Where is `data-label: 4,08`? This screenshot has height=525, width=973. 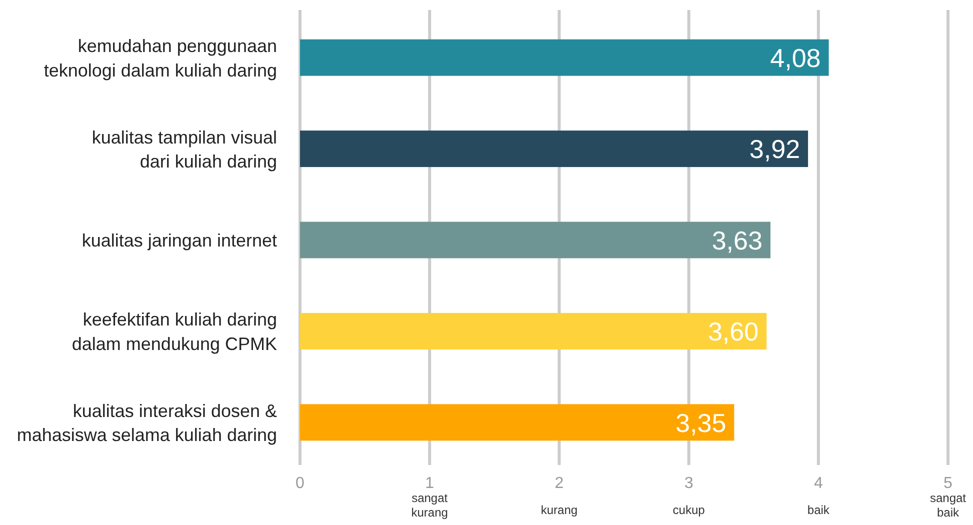
data-label: 4,08 is located at coordinates (795, 57).